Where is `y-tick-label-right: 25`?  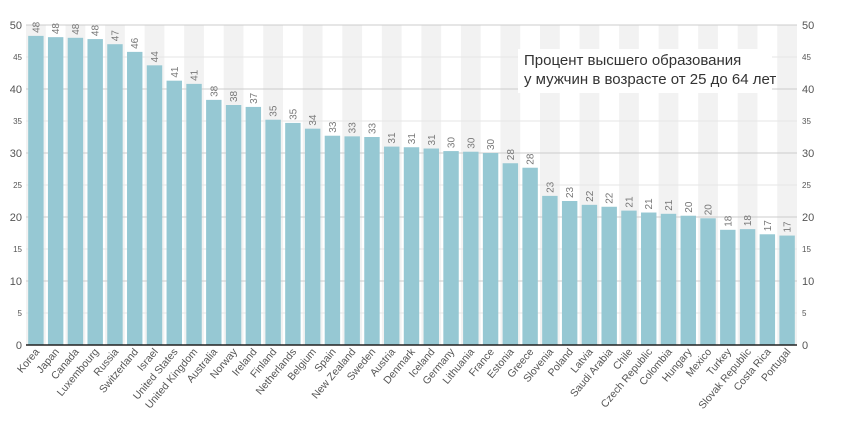
y-tick-label-right: 25 is located at coordinates (806, 185).